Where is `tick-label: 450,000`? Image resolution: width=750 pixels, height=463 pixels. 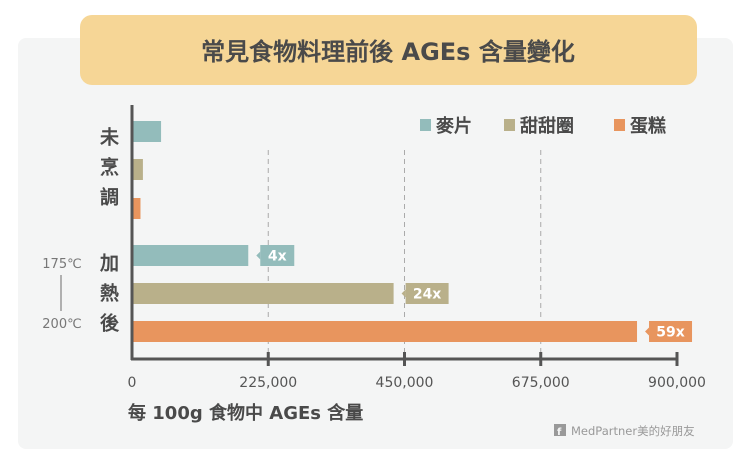 tick-label: 450,000 is located at coordinates (405, 383).